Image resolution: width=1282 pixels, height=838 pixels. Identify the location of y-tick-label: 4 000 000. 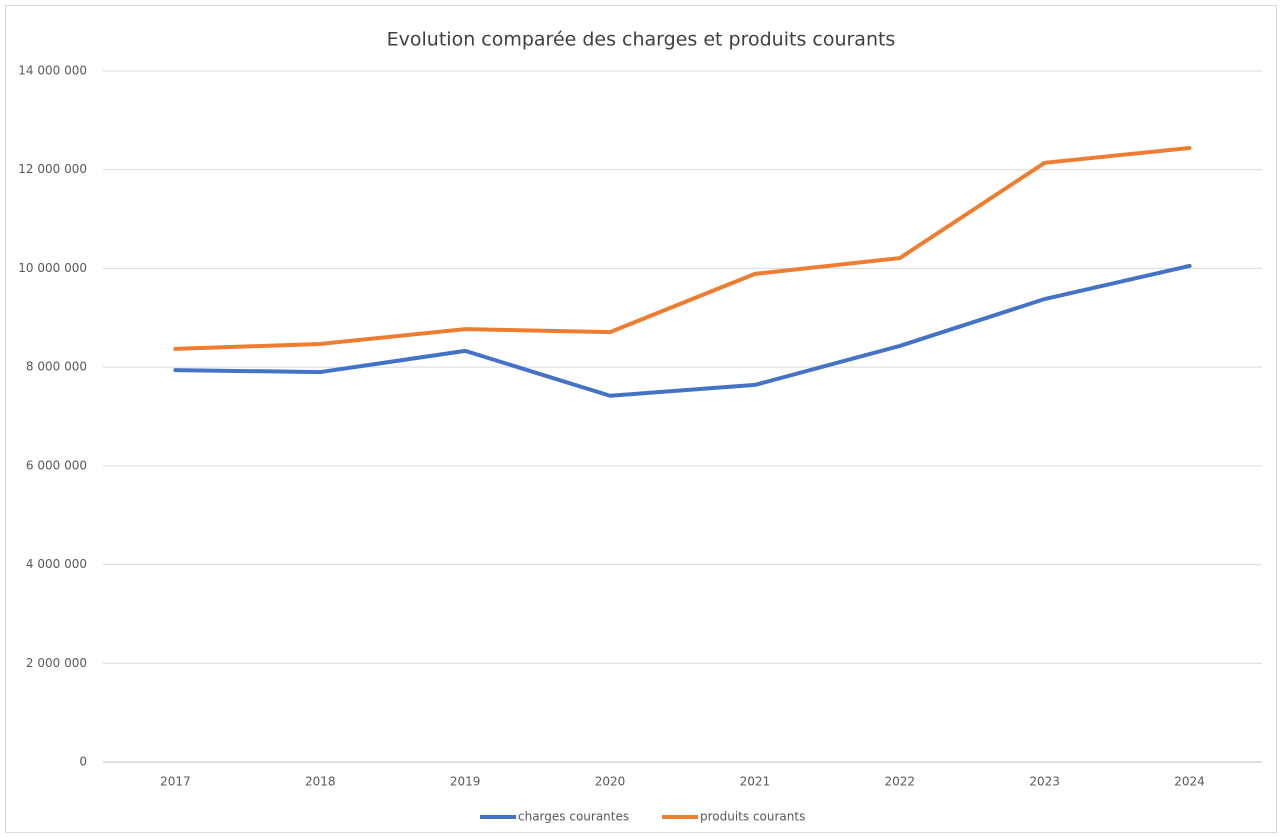
(56, 564).